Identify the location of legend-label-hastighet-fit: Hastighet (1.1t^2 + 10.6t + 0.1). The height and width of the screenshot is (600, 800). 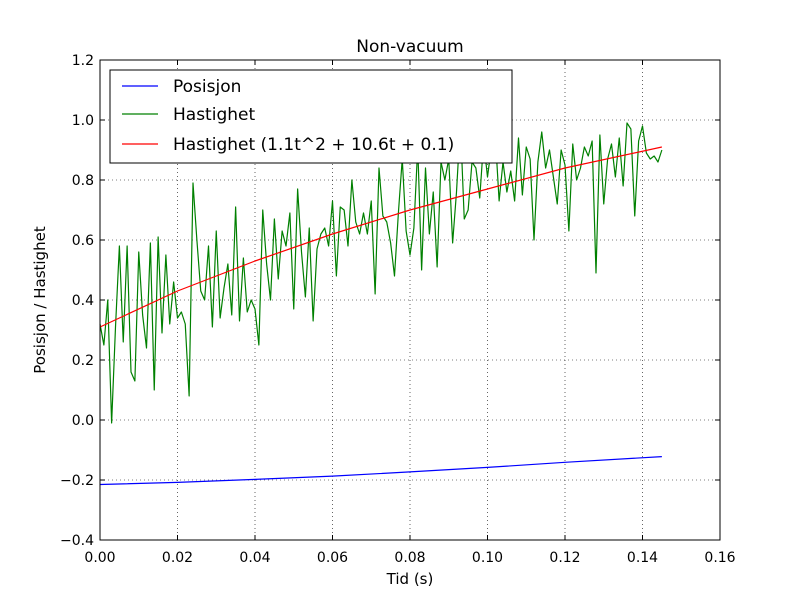
(313, 145).